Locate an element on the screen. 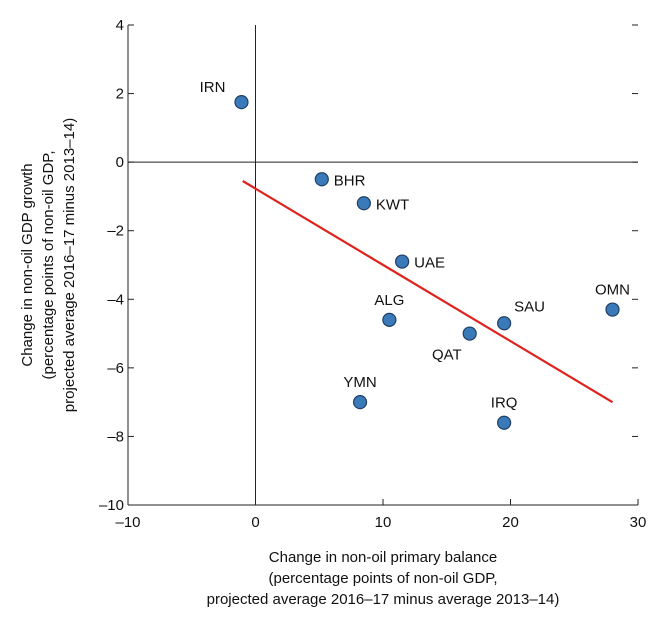 Image resolution: width=653 pixels, height=627 pixels. y-tick-label: 2 is located at coordinates (120, 94).